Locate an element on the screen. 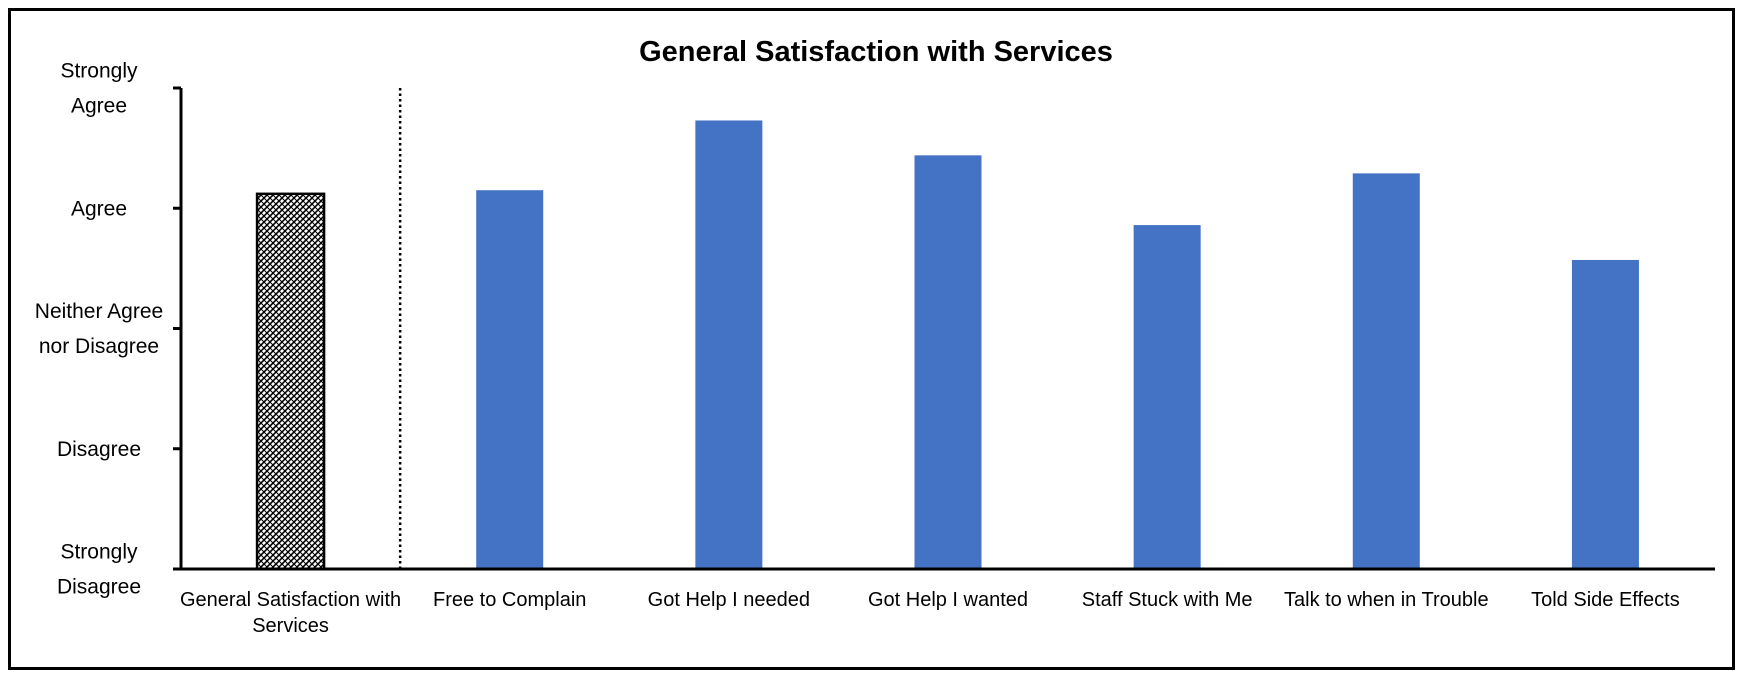 This screenshot has width=1743, height=678. x-tick-label-3: Got Help I wanted is located at coordinates (948, 600).